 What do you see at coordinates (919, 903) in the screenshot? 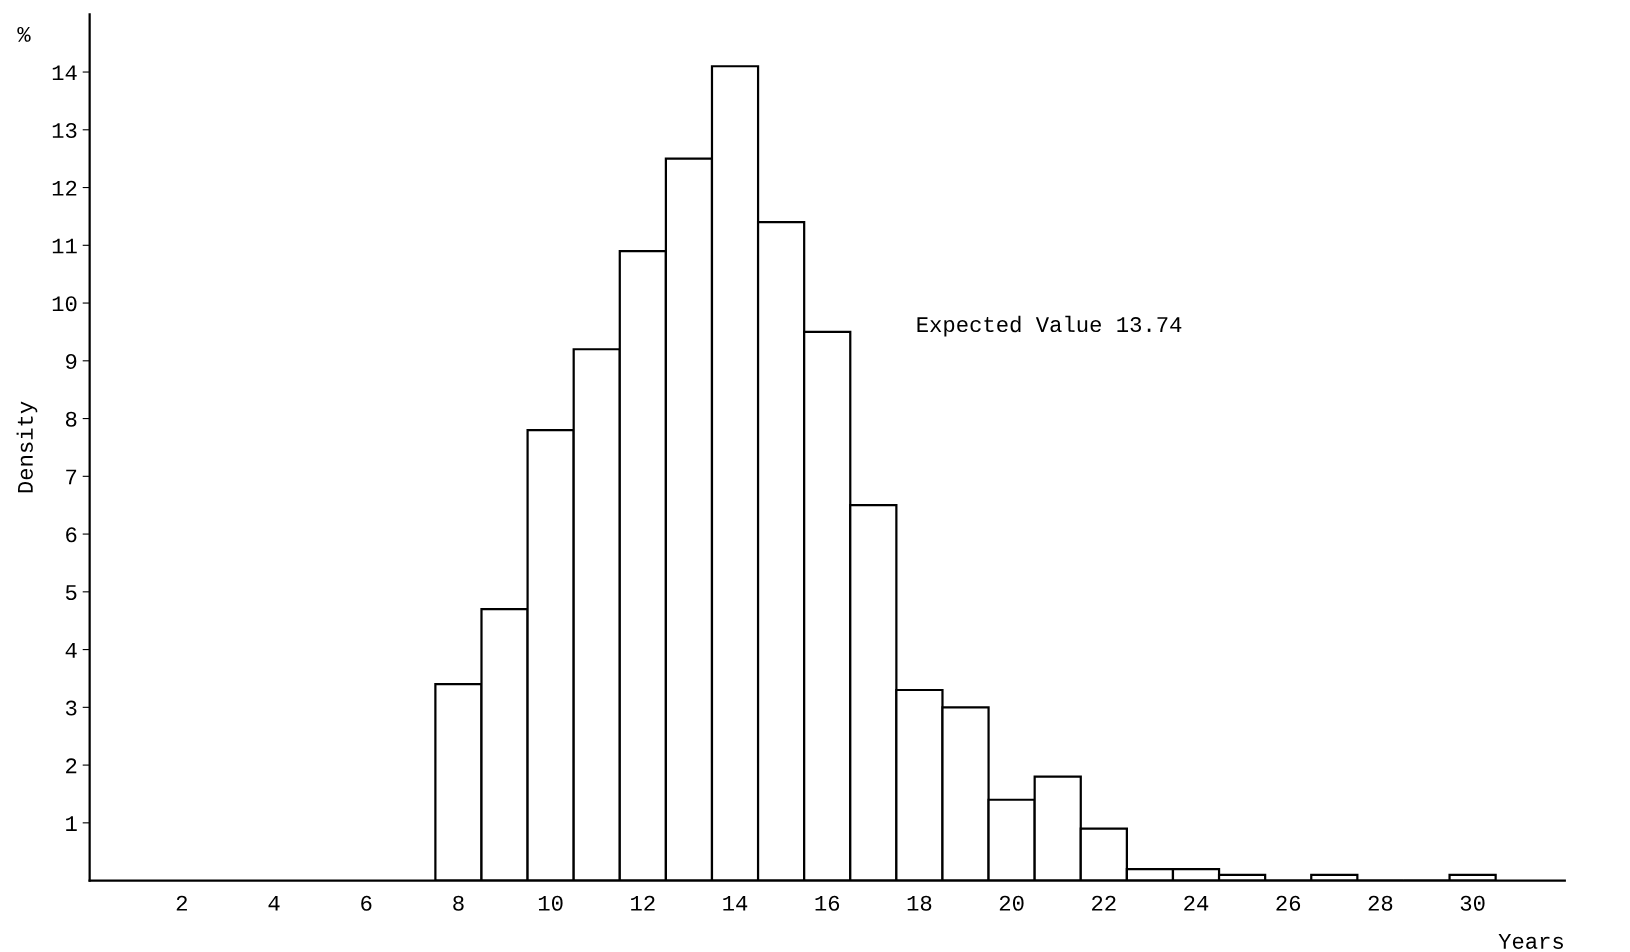
I see `x-tick-label: 18` at bounding box center [919, 903].